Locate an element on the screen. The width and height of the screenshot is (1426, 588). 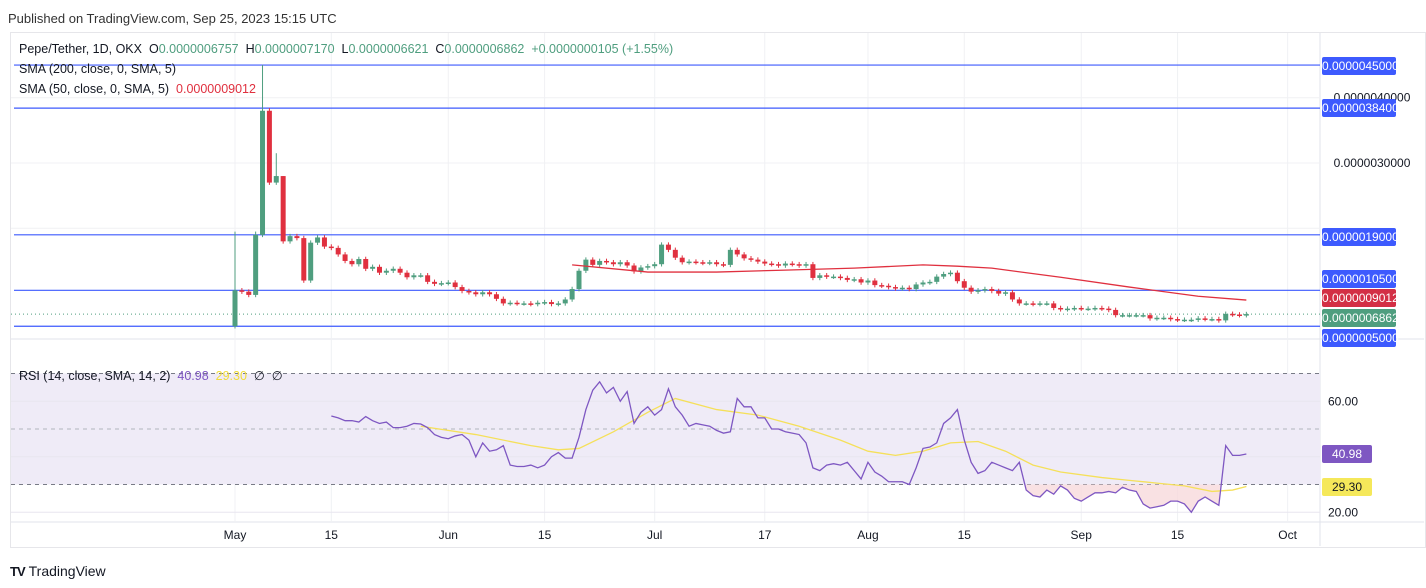
high-value: 0.0000007170 is located at coordinates (294, 49).